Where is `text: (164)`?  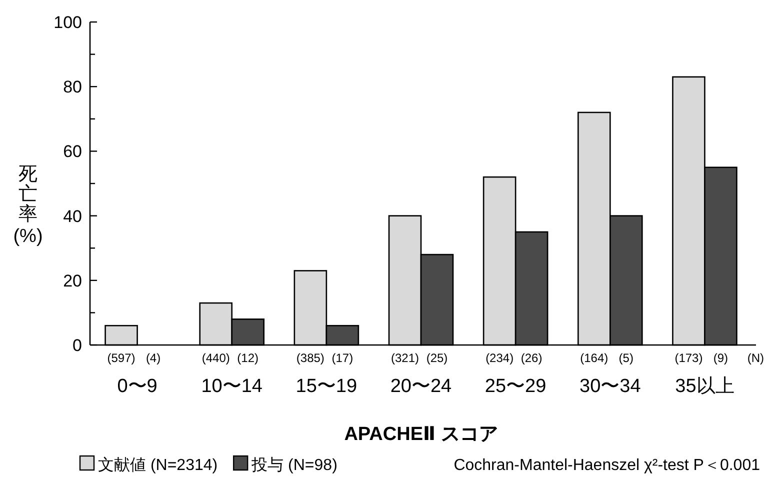 text: (164) is located at coordinates (594, 358).